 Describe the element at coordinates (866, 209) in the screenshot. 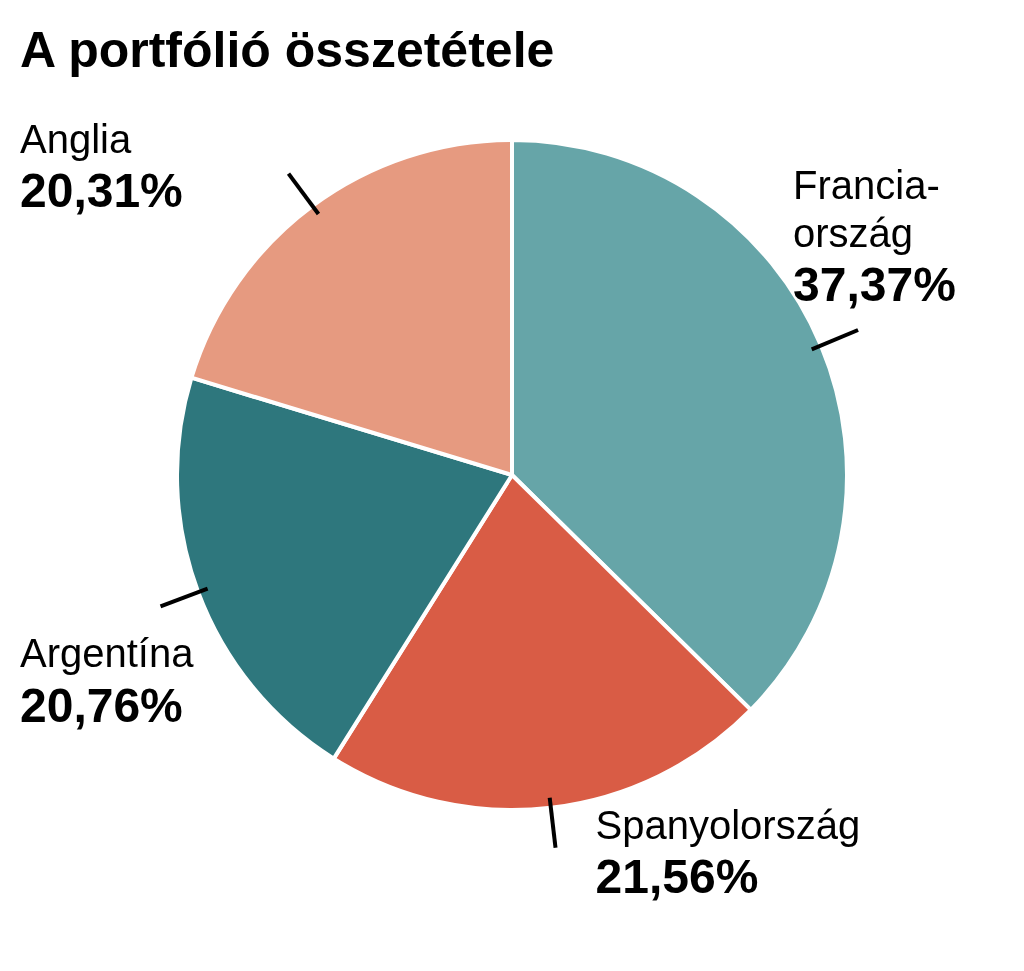

I see `slice-label: Francia-ország` at that location.